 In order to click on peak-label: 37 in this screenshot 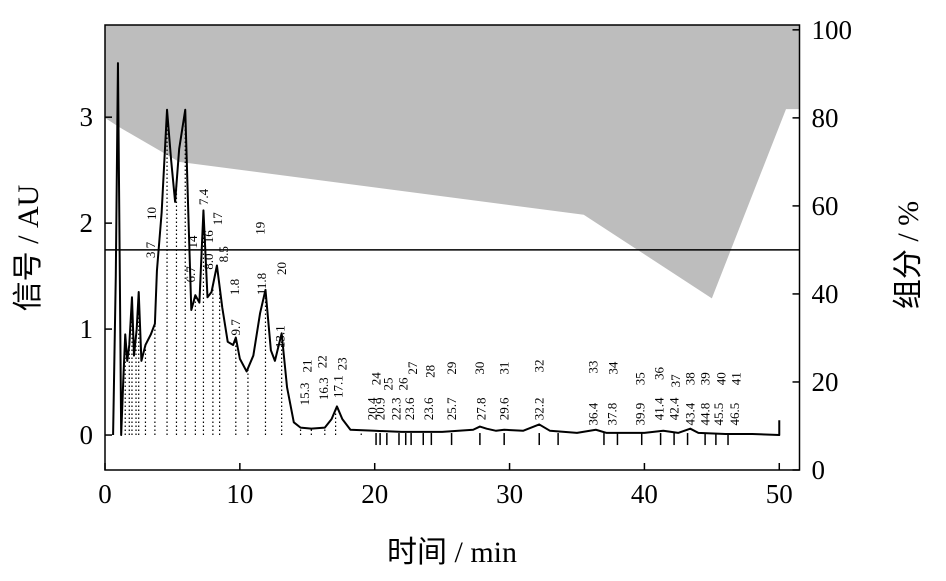, I will do `click(675, 381)`.